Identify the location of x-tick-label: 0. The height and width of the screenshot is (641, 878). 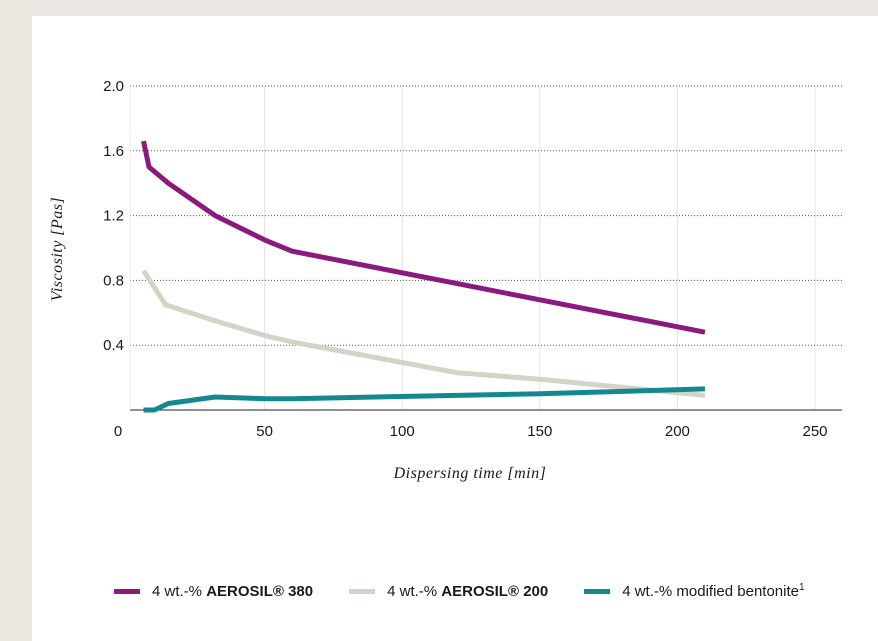
(118, 431).